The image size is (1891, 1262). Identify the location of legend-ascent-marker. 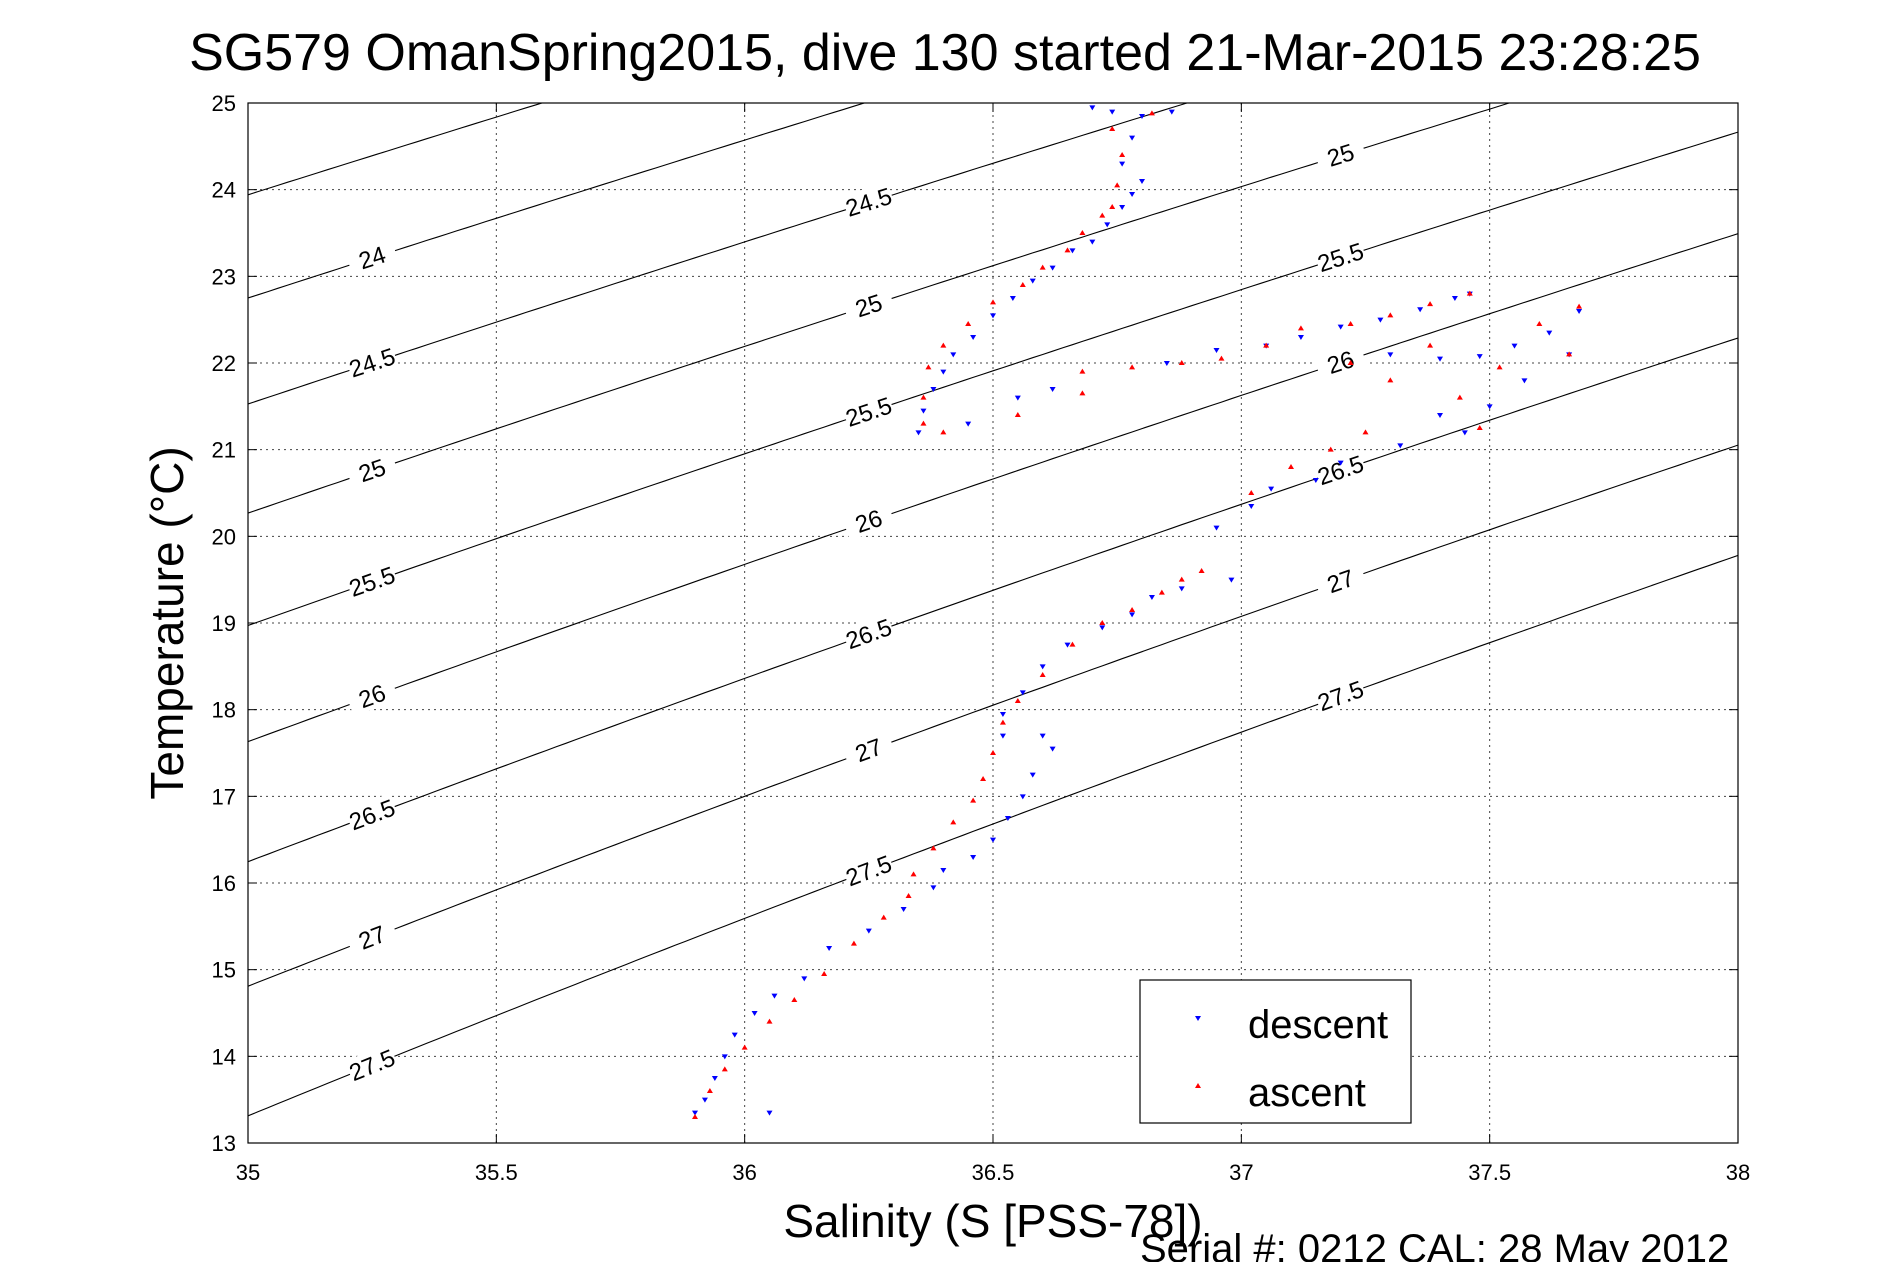
(1198, 1085).